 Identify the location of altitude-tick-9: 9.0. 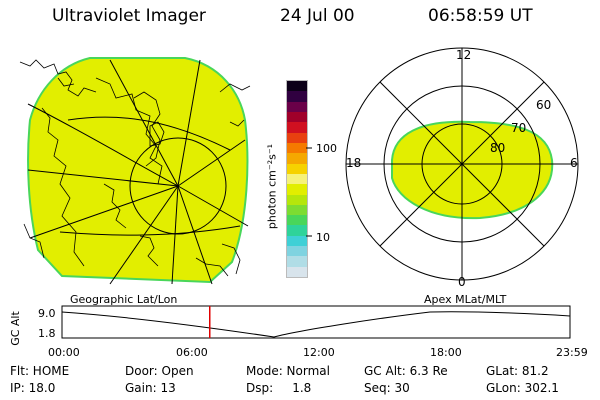
(47, 313).